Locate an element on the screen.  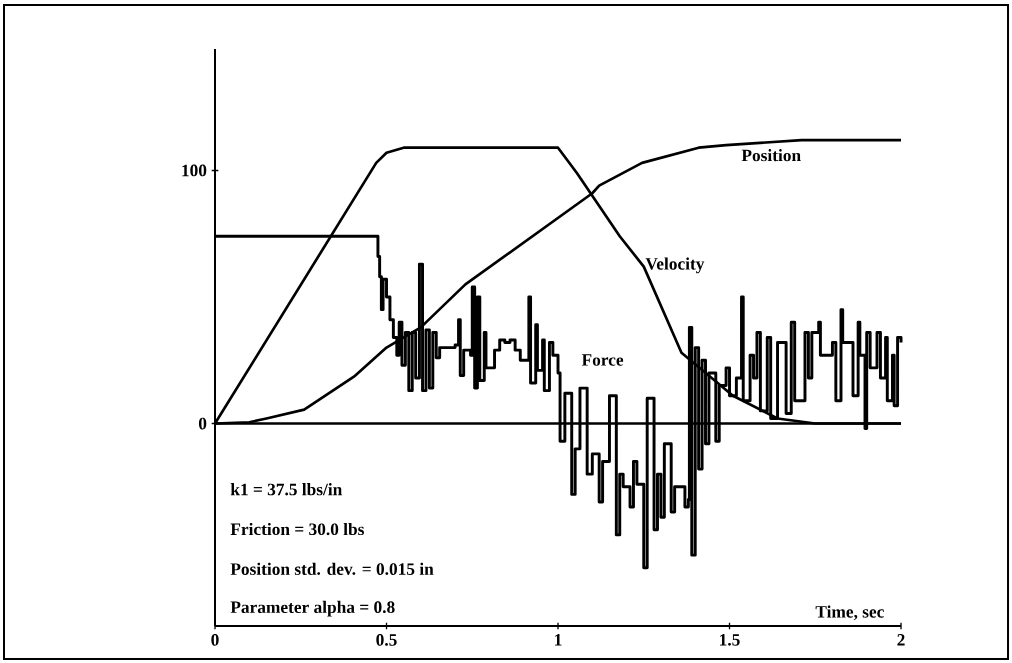
annotation: k1 = 37.5 lbs/in is located at coordinates (286, 489).